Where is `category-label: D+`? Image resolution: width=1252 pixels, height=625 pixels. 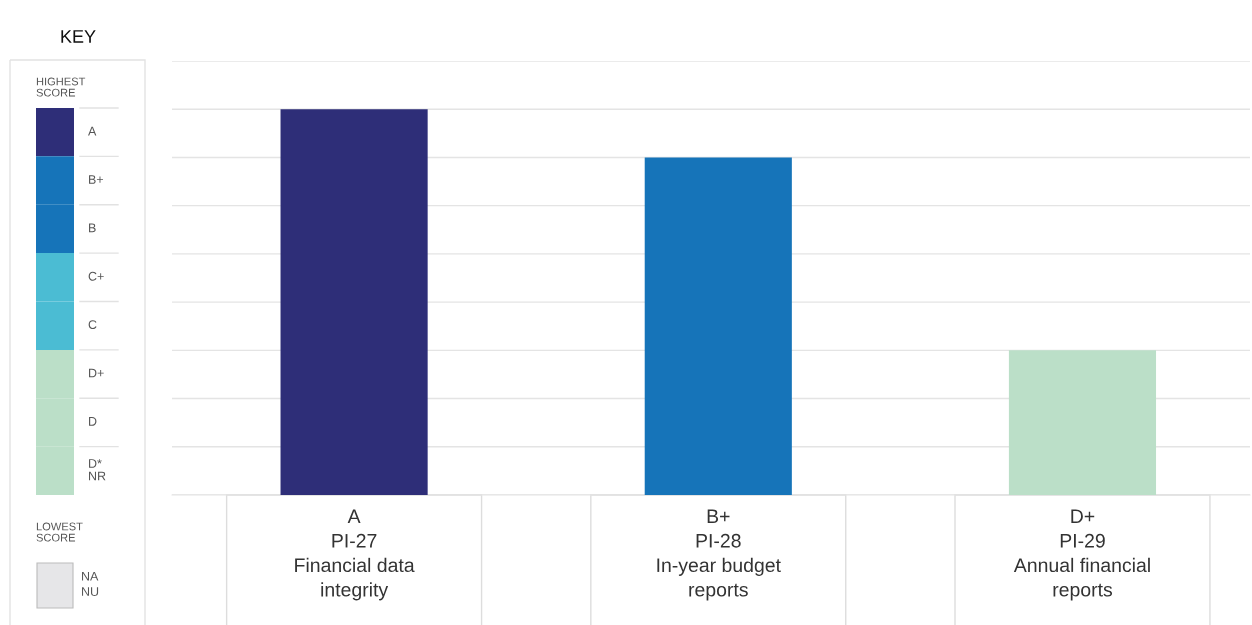
category-label: D+ is located at coordinates (96, 373).